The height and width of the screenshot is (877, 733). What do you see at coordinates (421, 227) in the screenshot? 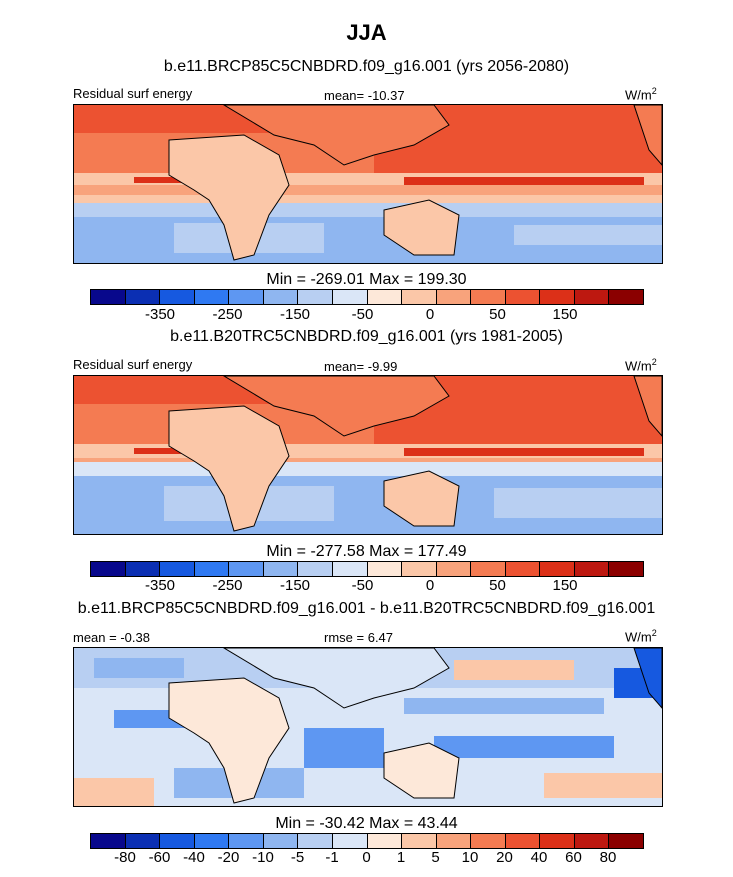
I see `panel1-australia-outline` at bounding box center [421, 227].